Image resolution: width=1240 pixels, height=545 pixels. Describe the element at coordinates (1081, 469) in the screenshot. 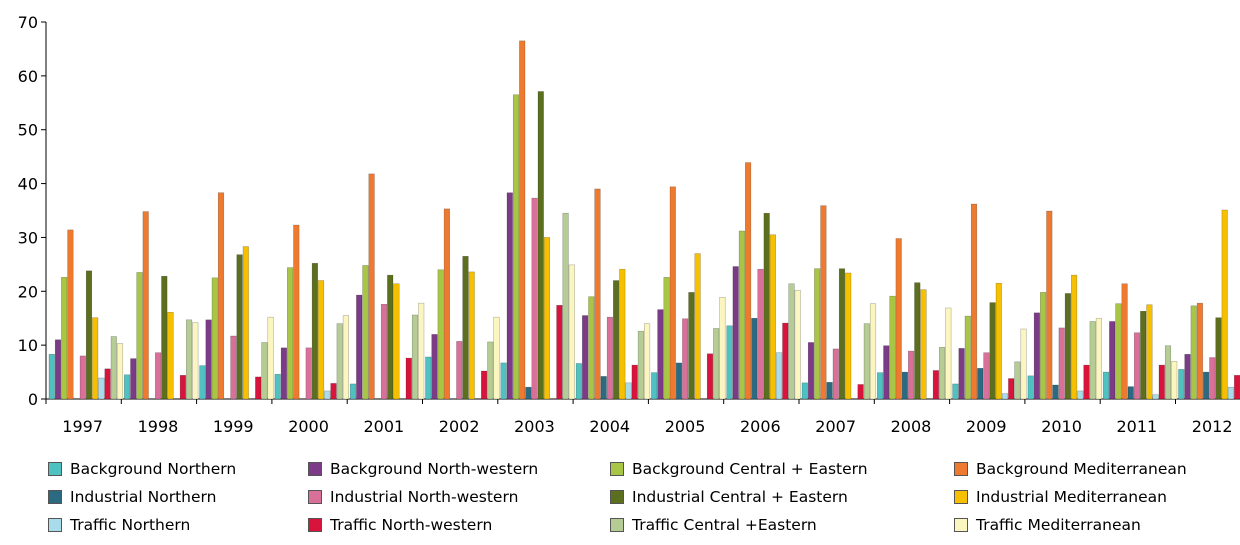

I see `legend-label: Background Mediterranean` at that location.